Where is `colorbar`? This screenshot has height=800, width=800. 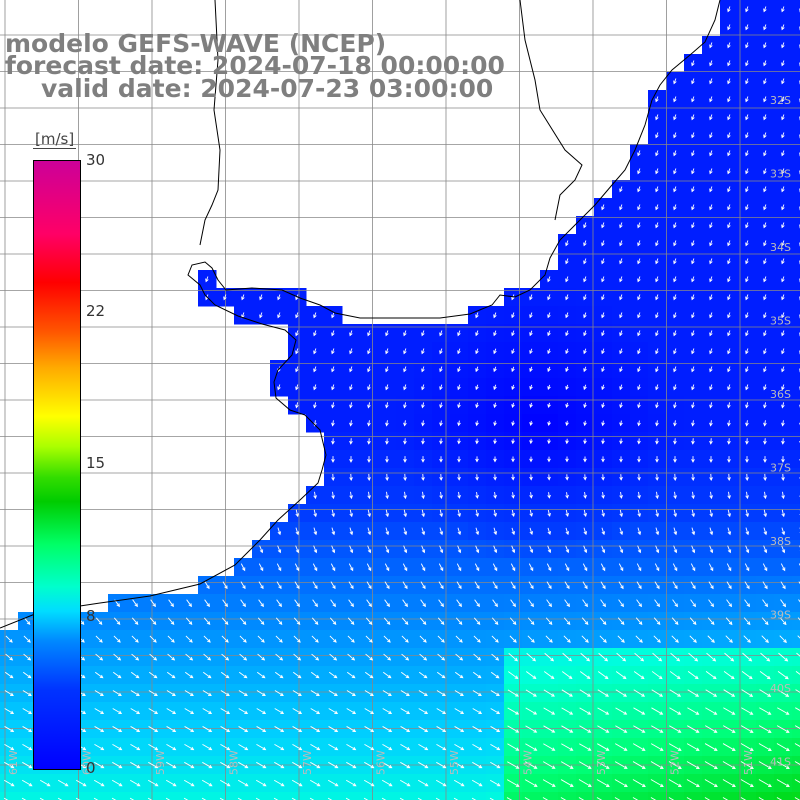 colorbar is located at coordinates (57, 465).